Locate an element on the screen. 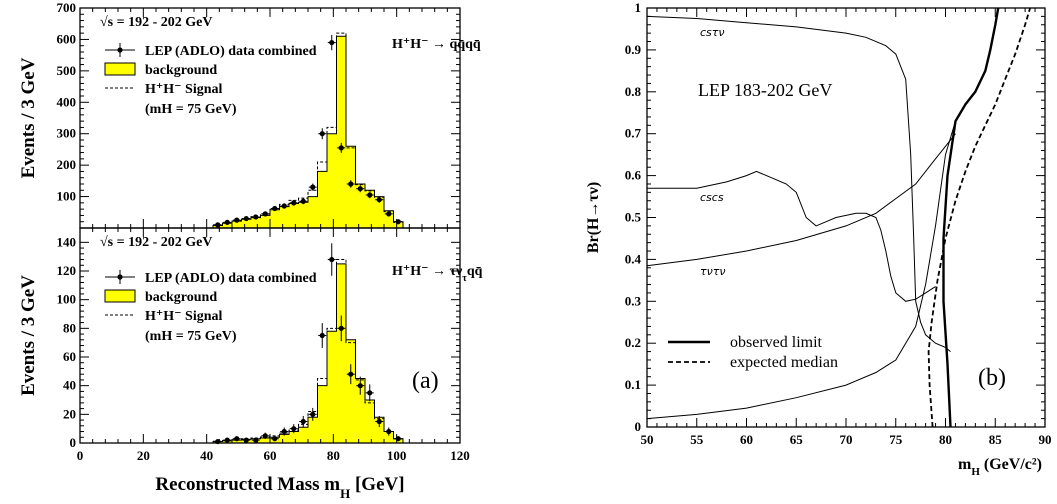 This screenshot has height=504, width=1057. legend-signal-label: H⁺H⁻ Signal is located at coordinates (184, 89).